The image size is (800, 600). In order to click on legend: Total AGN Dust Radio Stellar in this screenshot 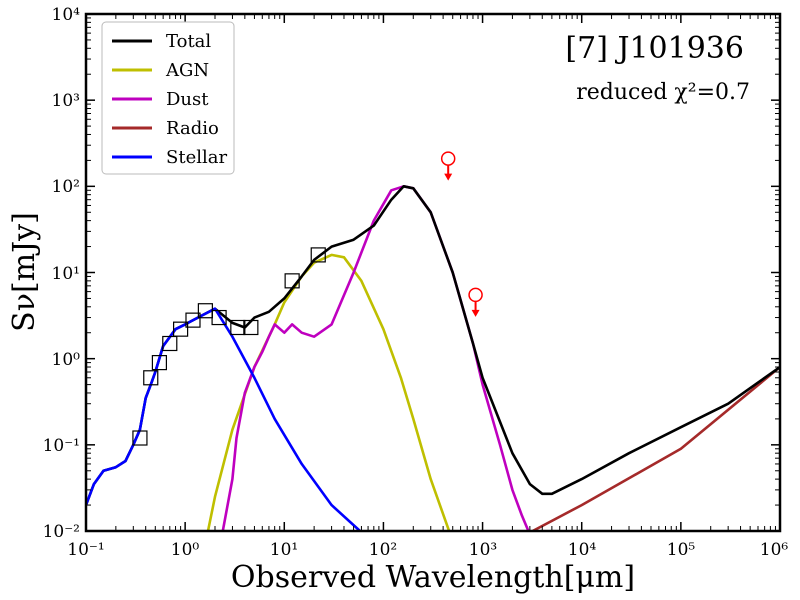, I will do `click(168, 98)`.